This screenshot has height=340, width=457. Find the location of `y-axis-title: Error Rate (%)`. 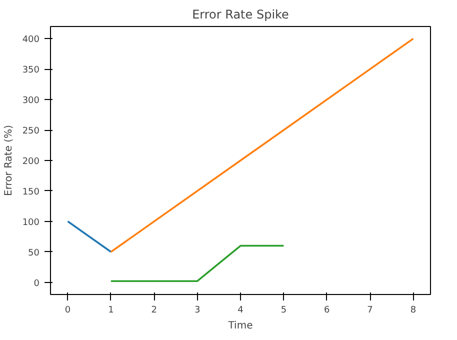

y-axis-title: Error Rate (%) is located at coordinates (8, 160).